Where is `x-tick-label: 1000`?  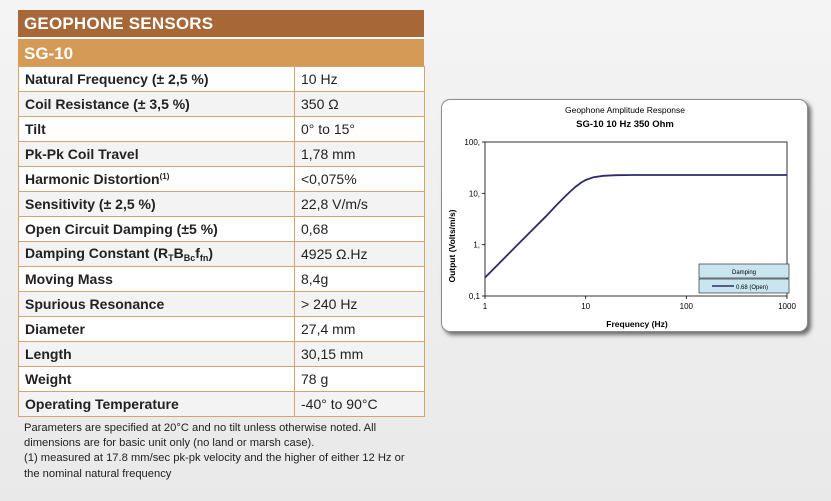 x-tick-label: 1000 is located at coordinates (787, 306).